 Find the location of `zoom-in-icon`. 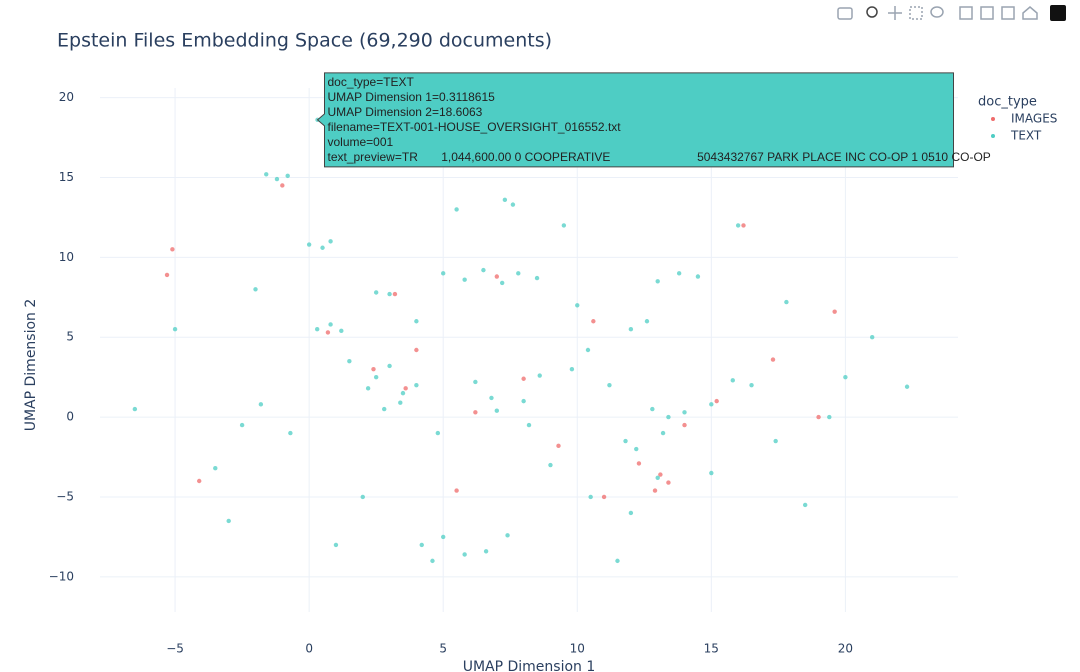

zoom-in-icon is located at coordinates (966, 13).